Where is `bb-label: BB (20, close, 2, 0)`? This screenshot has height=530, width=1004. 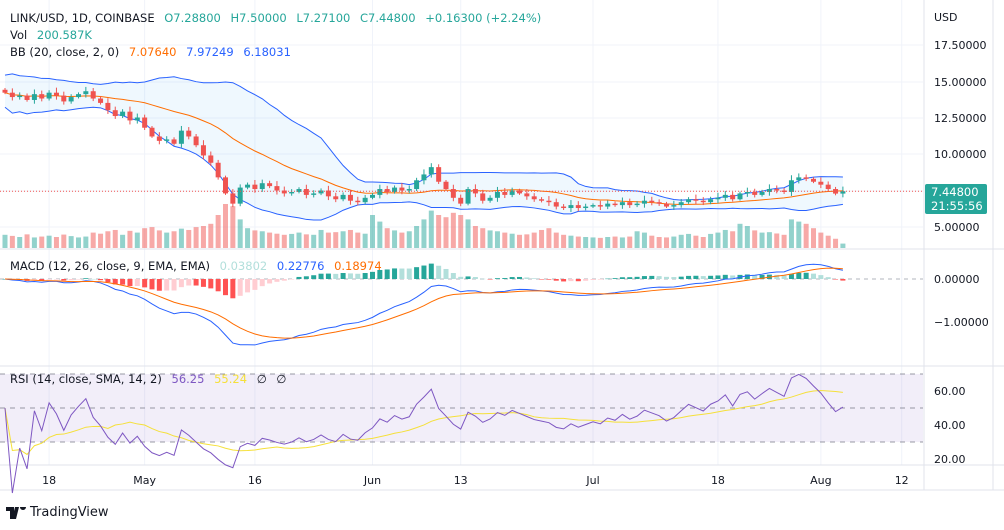
bb-label: BB (20, close, 2, 0) is located at coordinates (65, 52).